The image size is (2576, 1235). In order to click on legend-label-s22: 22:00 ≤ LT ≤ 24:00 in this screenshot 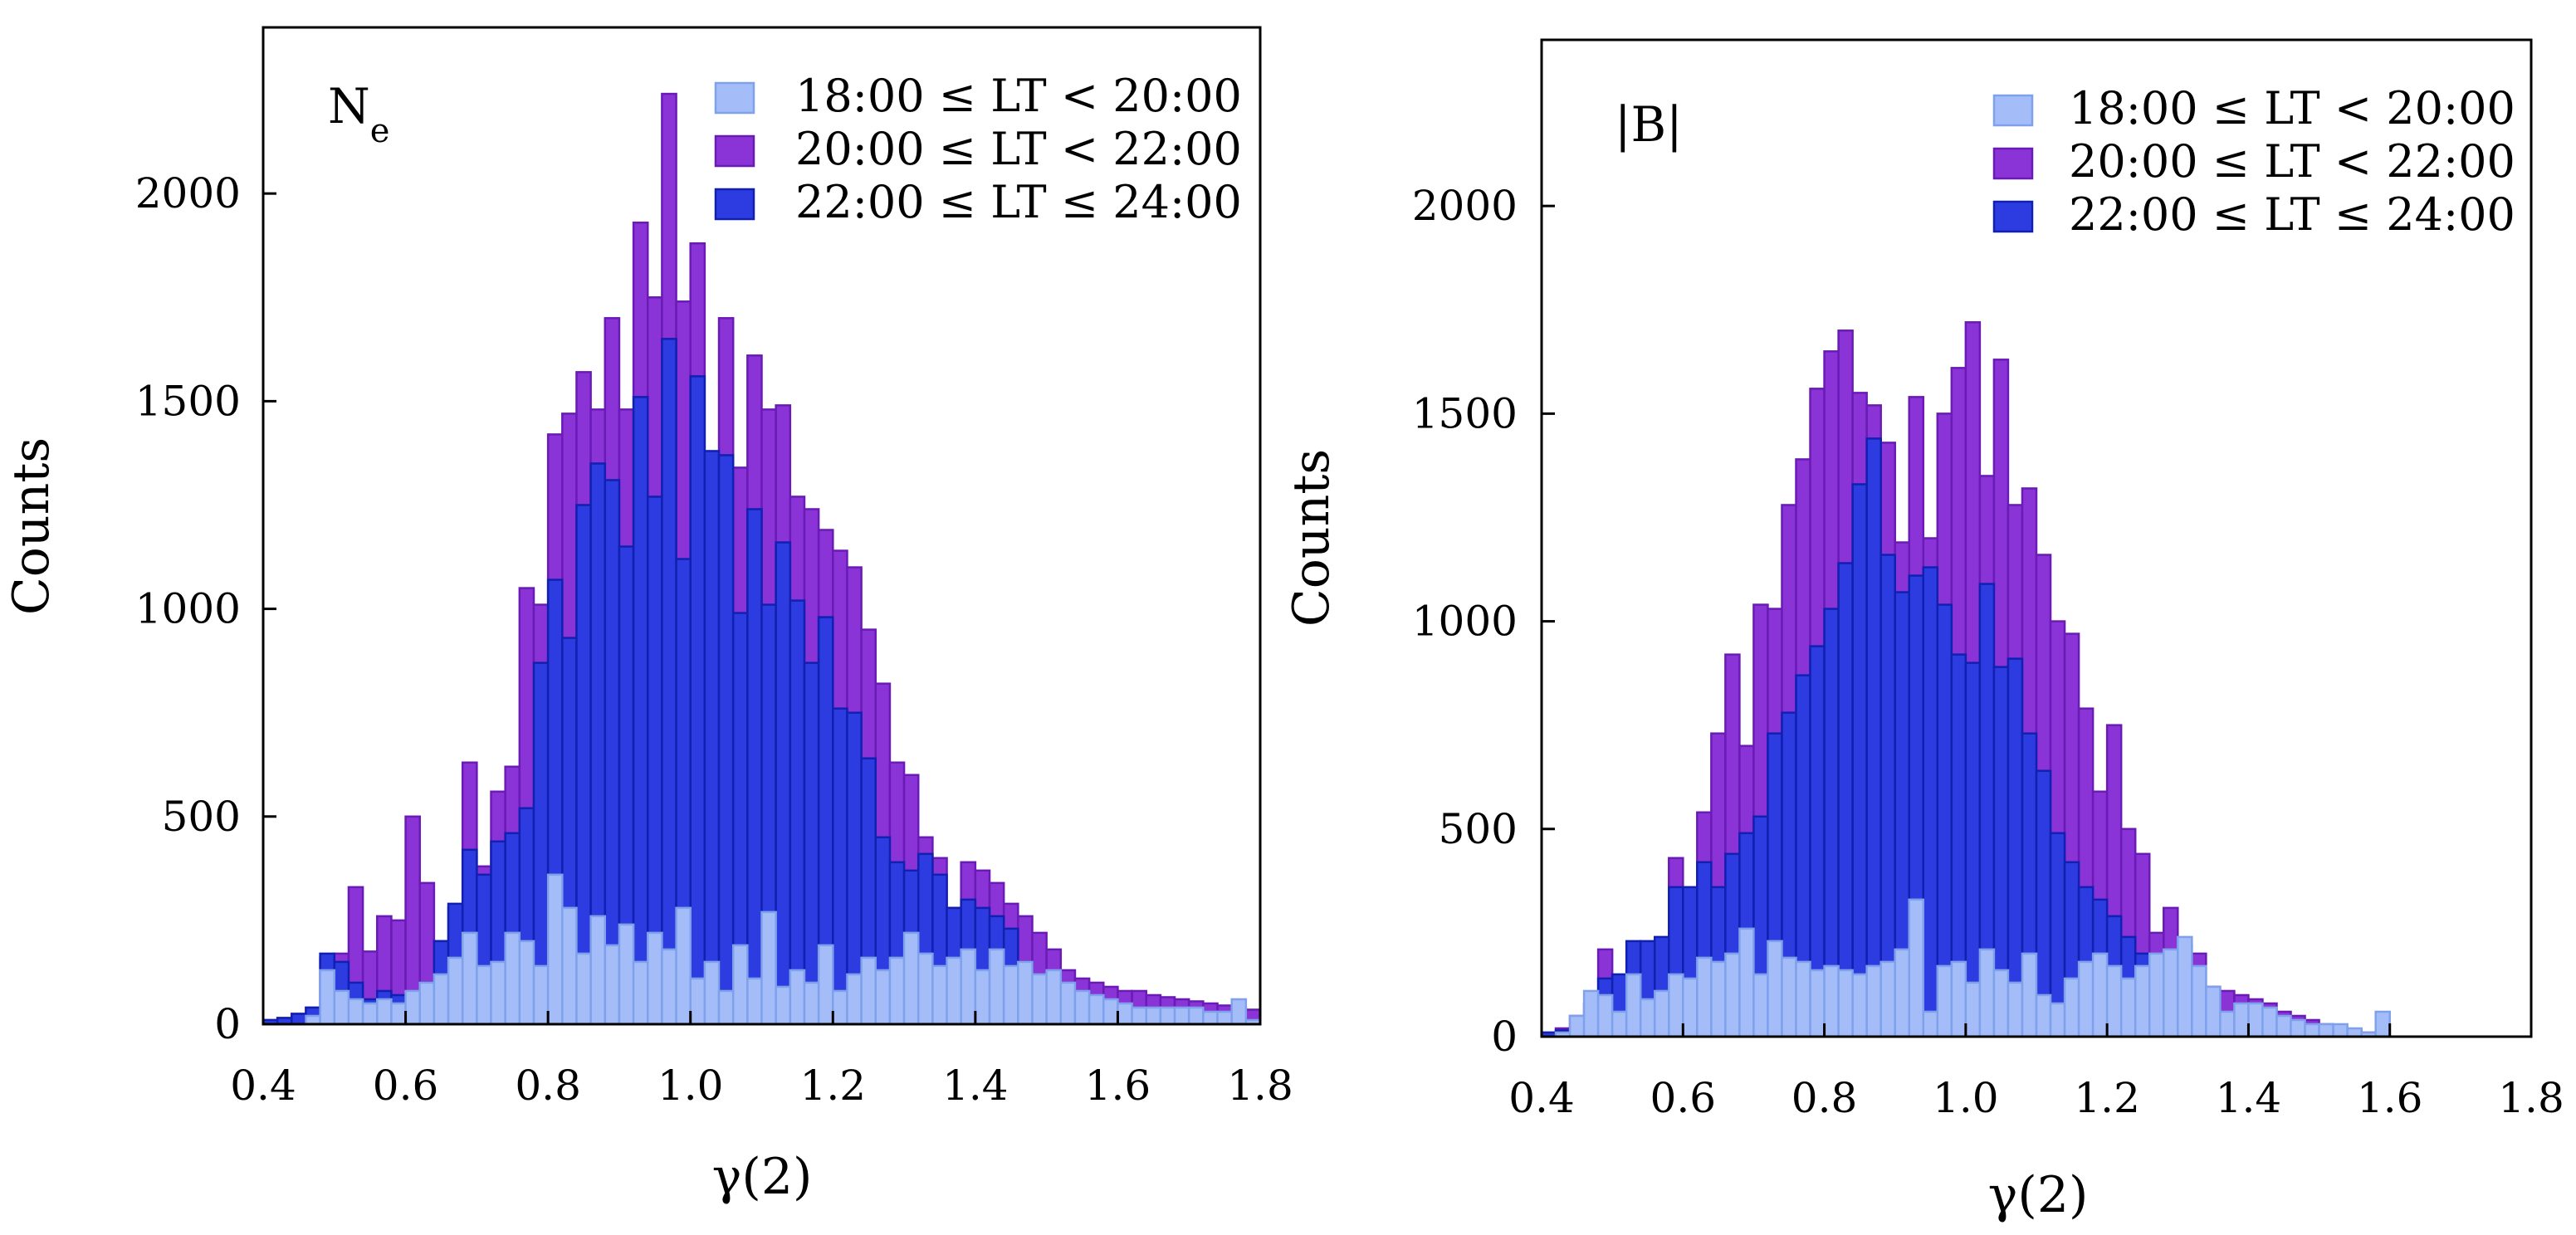, I will do `click(1018, 202)`.